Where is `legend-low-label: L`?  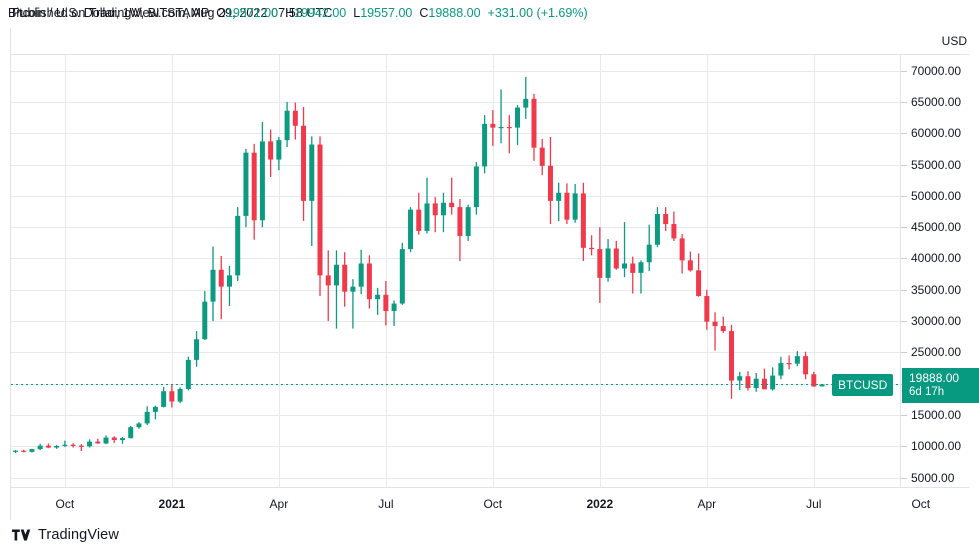 legend-low-label: L is located at coordinates (357, 13).